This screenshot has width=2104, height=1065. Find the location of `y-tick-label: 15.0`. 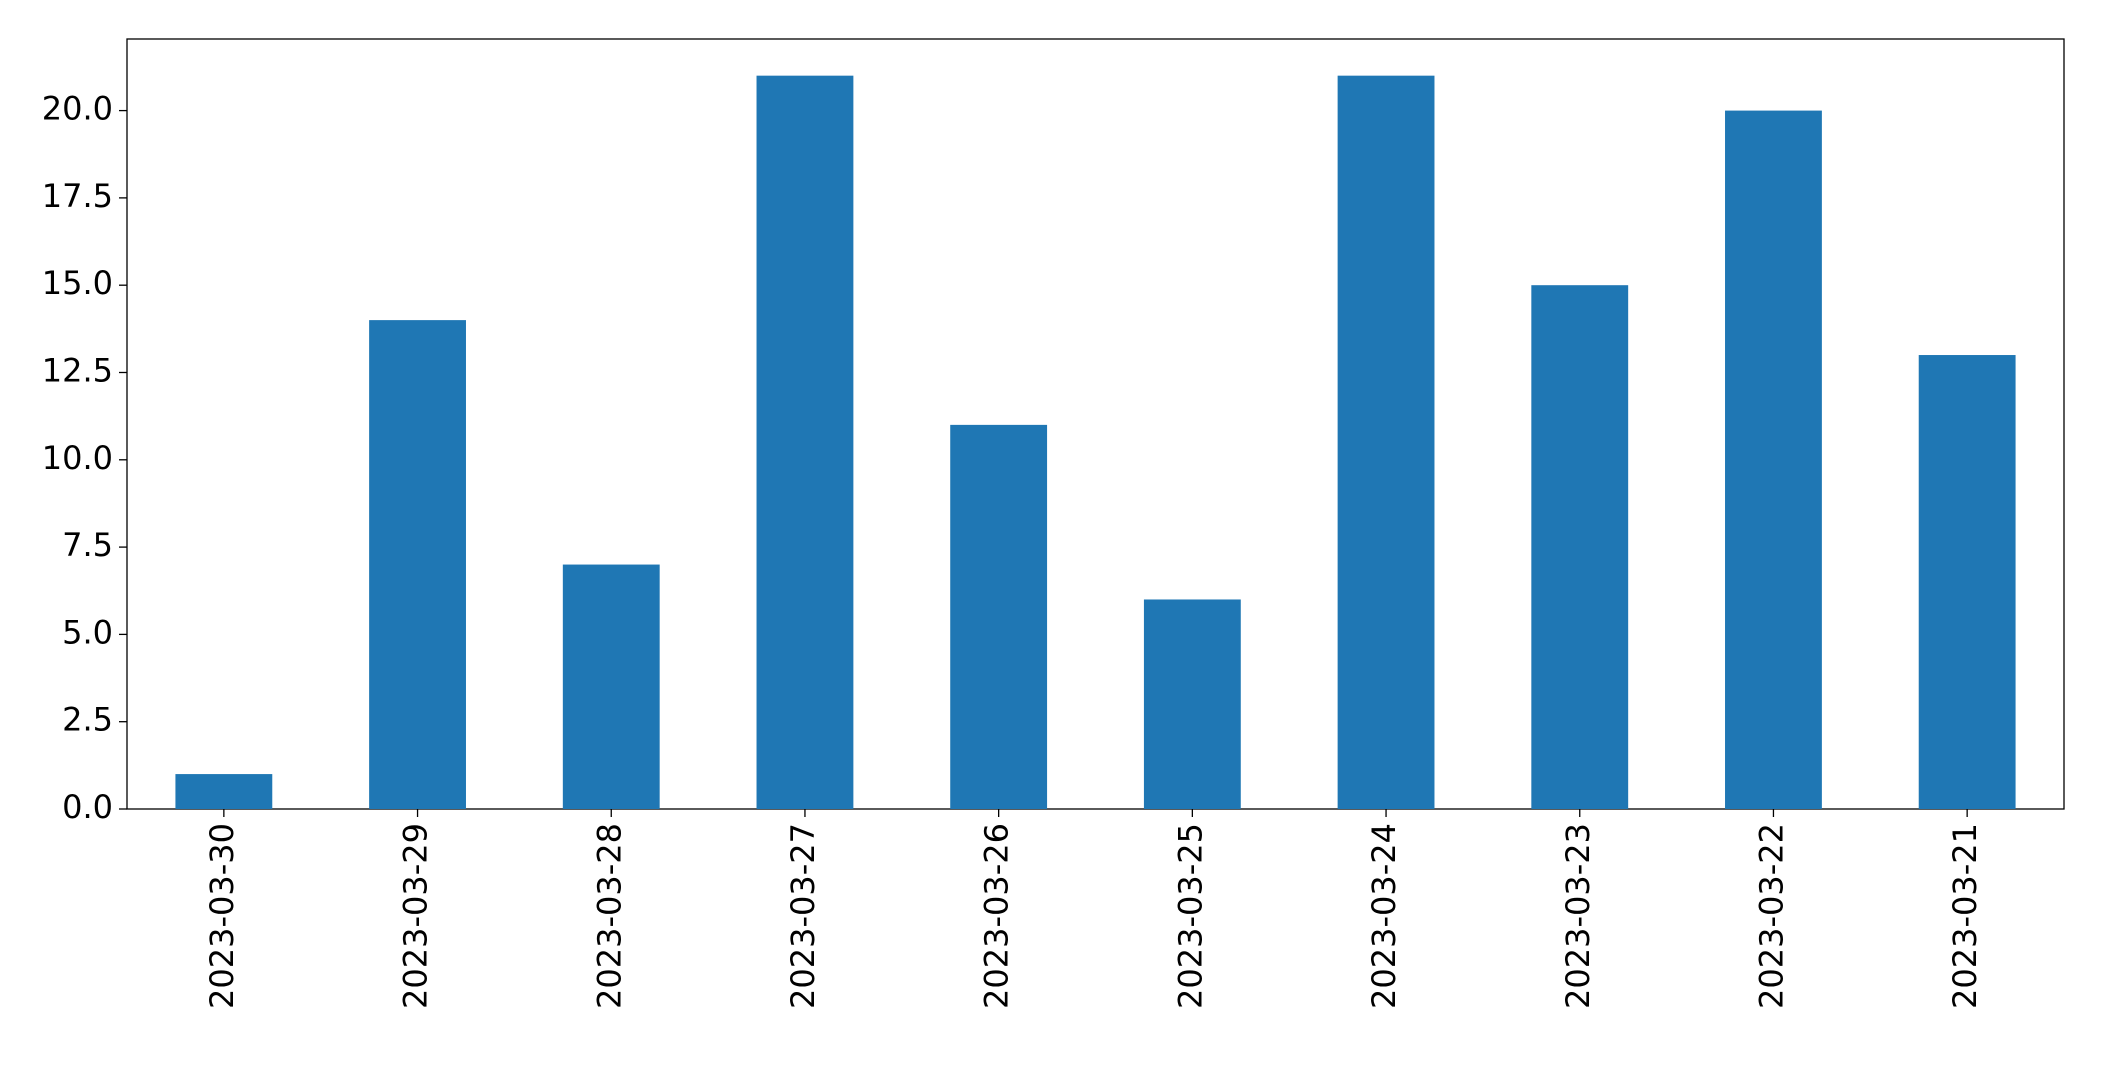

y-tick-label: 15.0 is located at coordinates (77, 283).